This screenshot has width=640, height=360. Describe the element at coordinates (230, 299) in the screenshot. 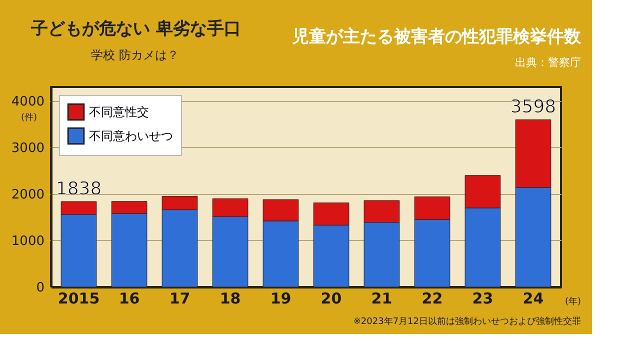

I see `x-tick-label: 18` at that location.